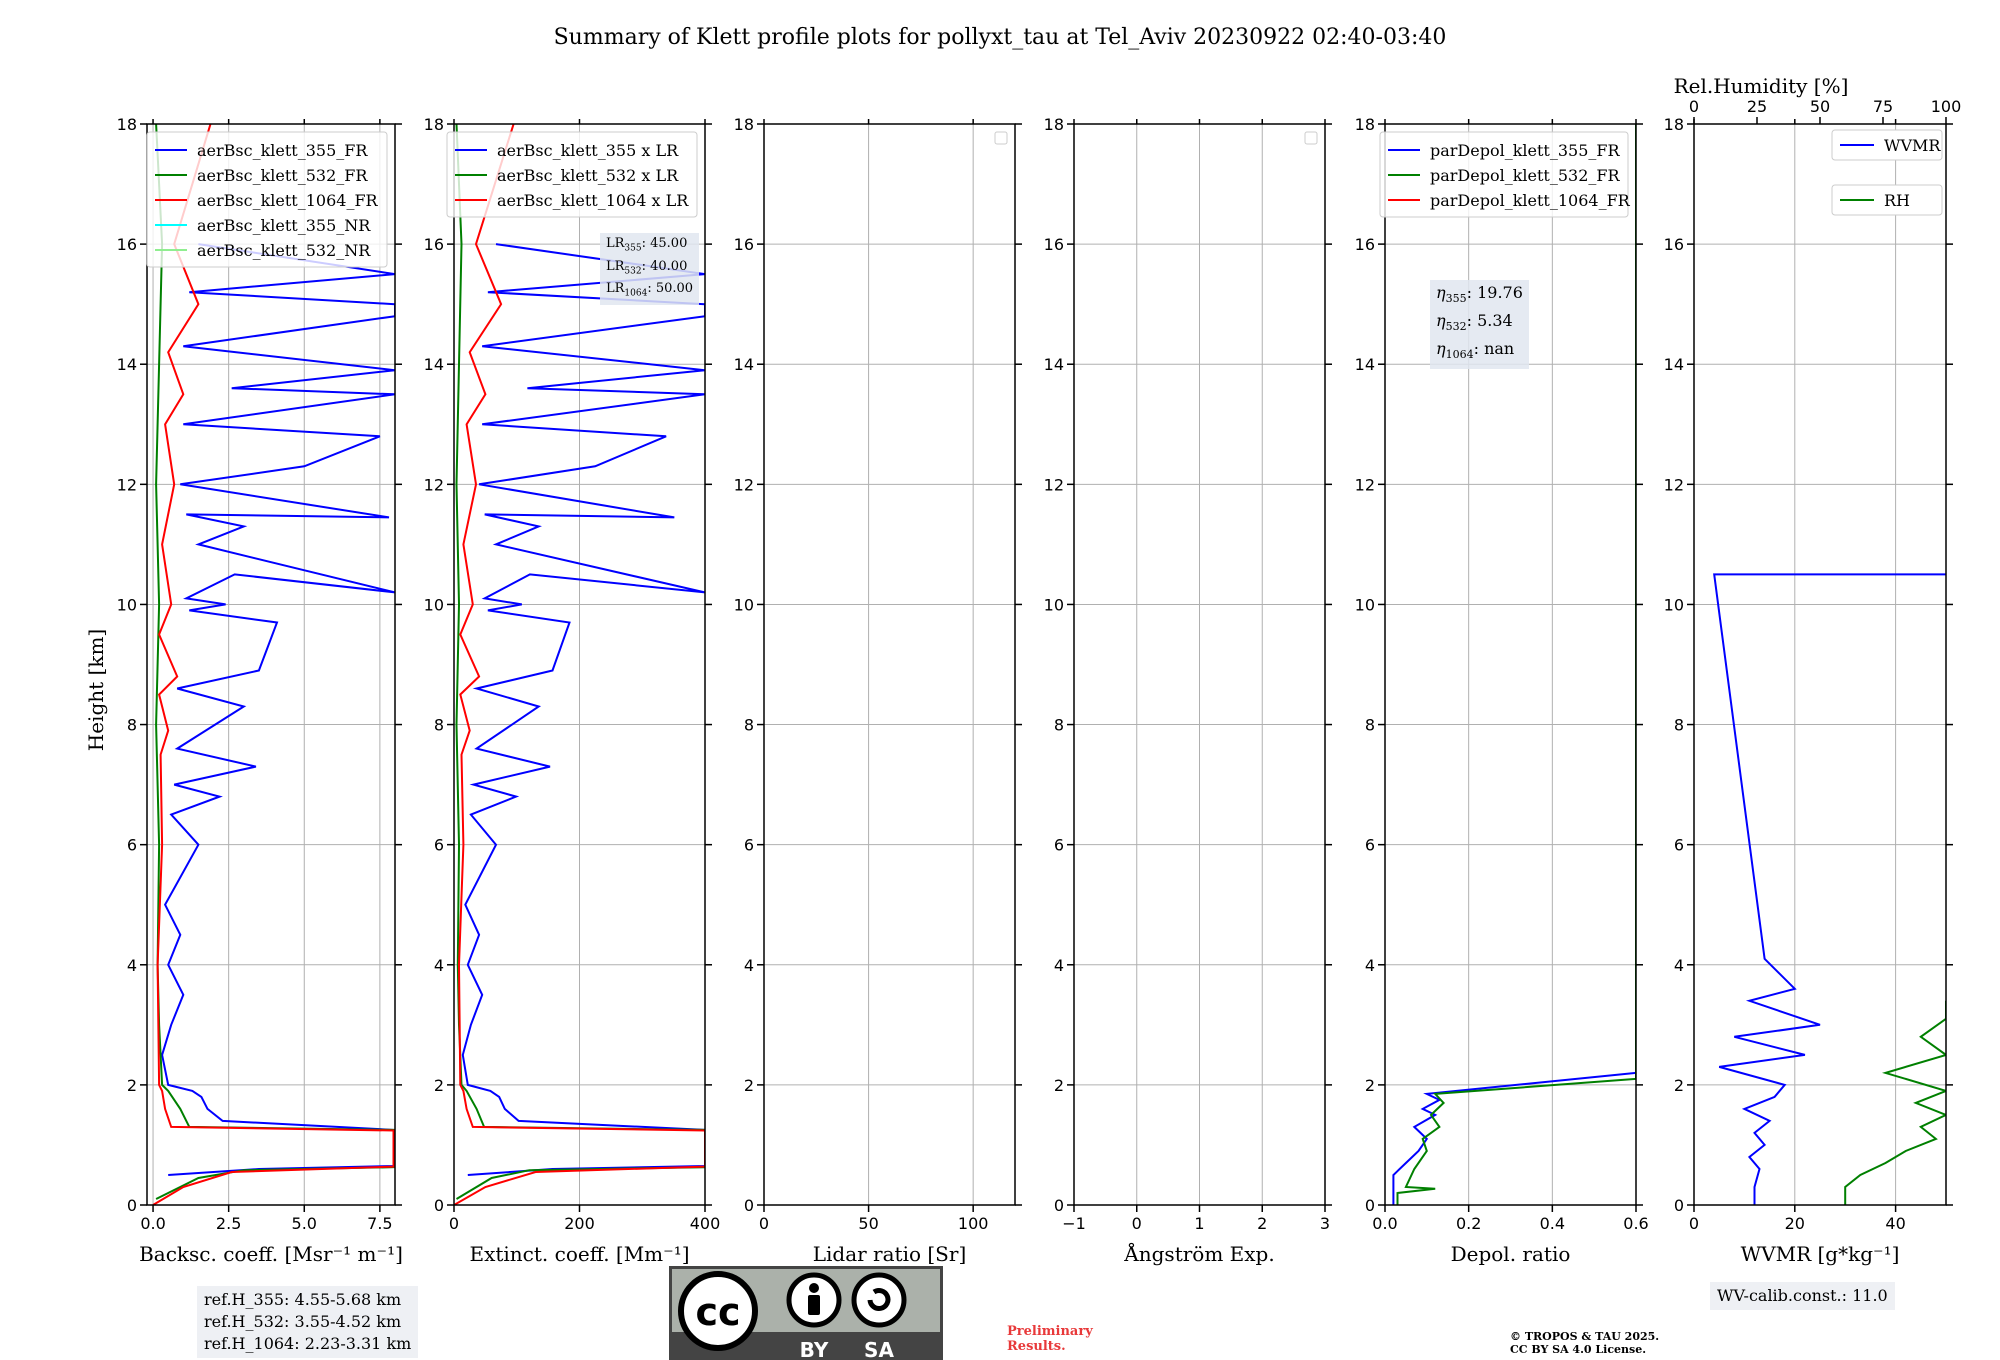 Image resolution: width=2000 pixels, height=1360 pixels. Describe the element at coordinates (583, 709) in the screenshot. I see `series-aerBsc_klett_355 x LR` at that location.